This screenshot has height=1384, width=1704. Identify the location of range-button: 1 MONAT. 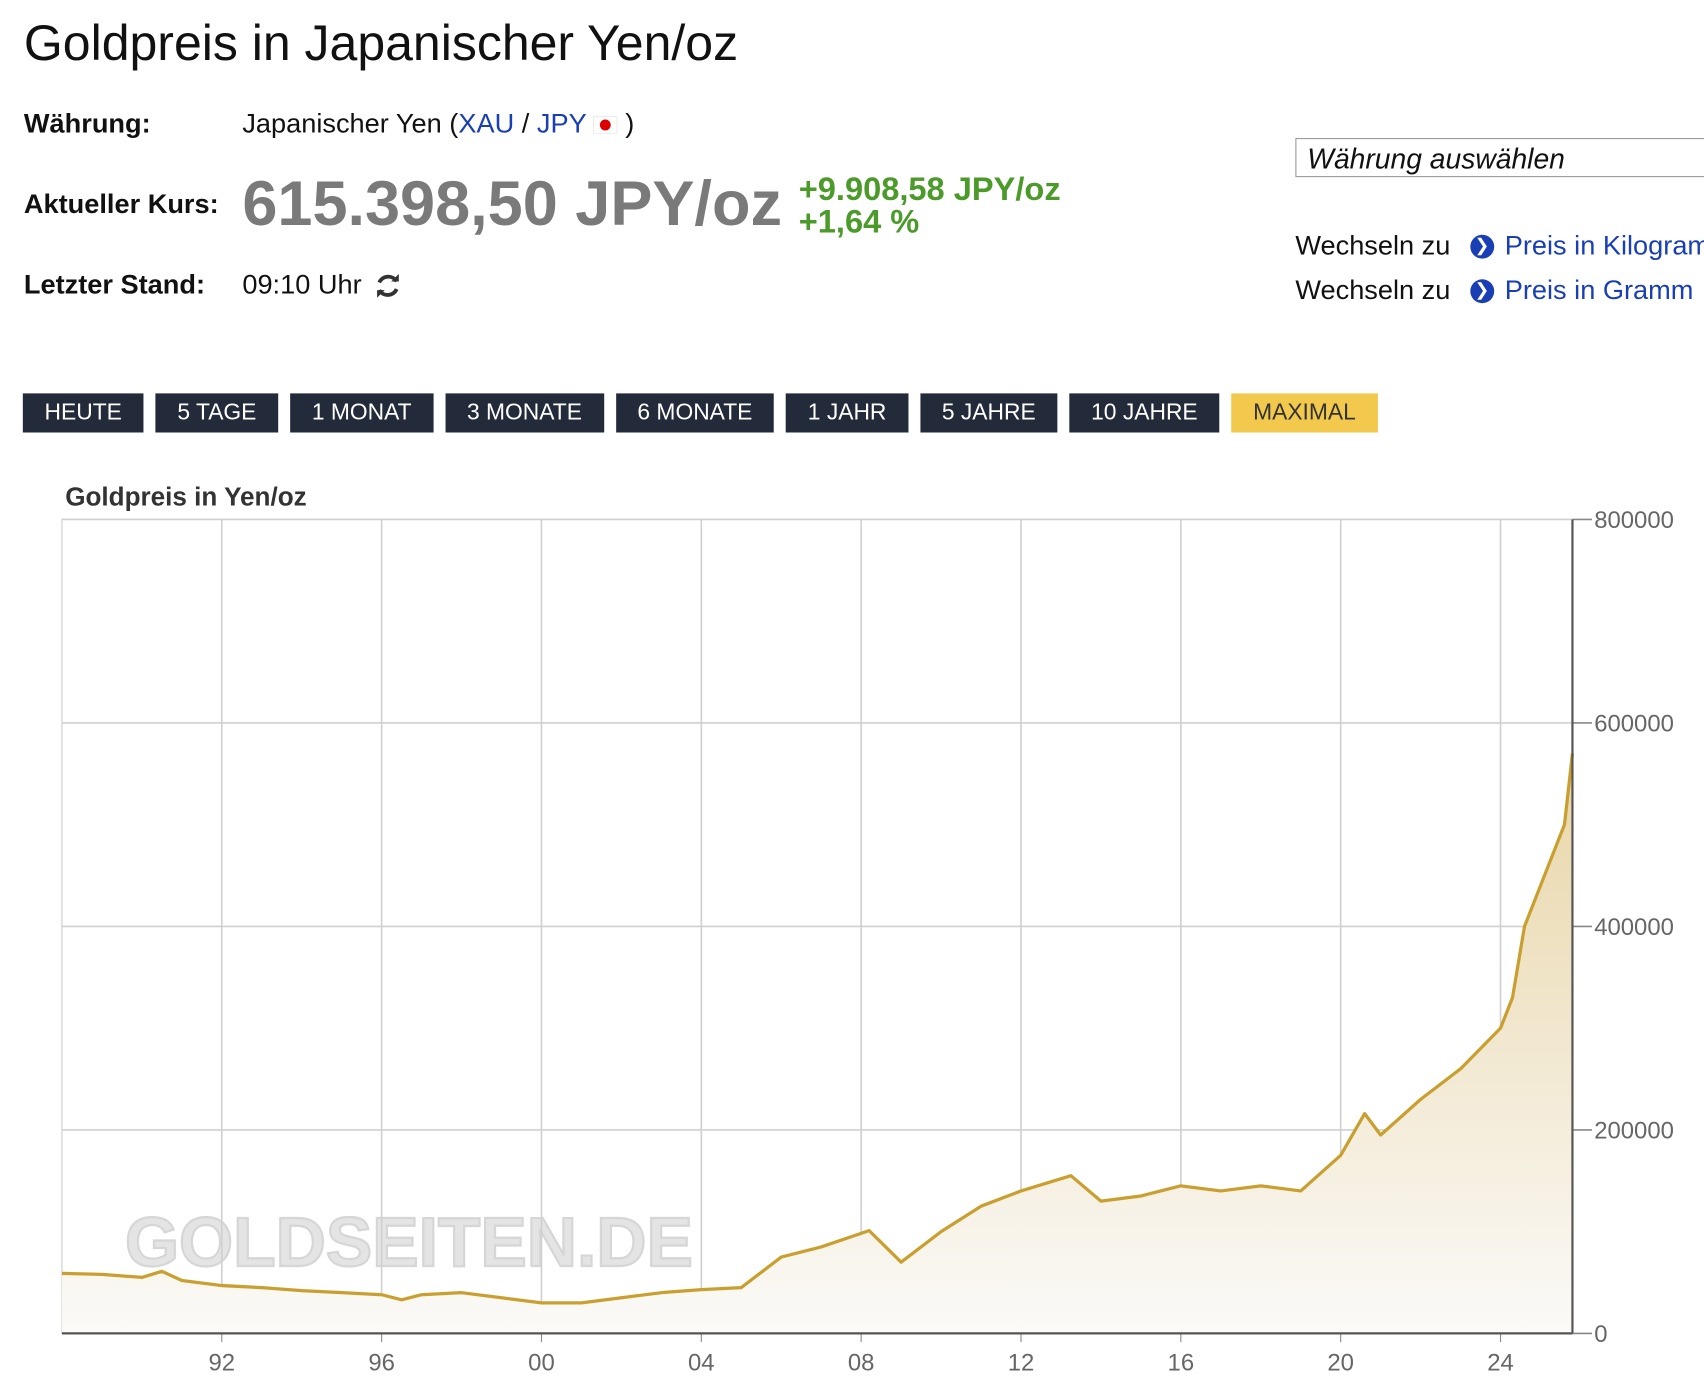
(362, 413).